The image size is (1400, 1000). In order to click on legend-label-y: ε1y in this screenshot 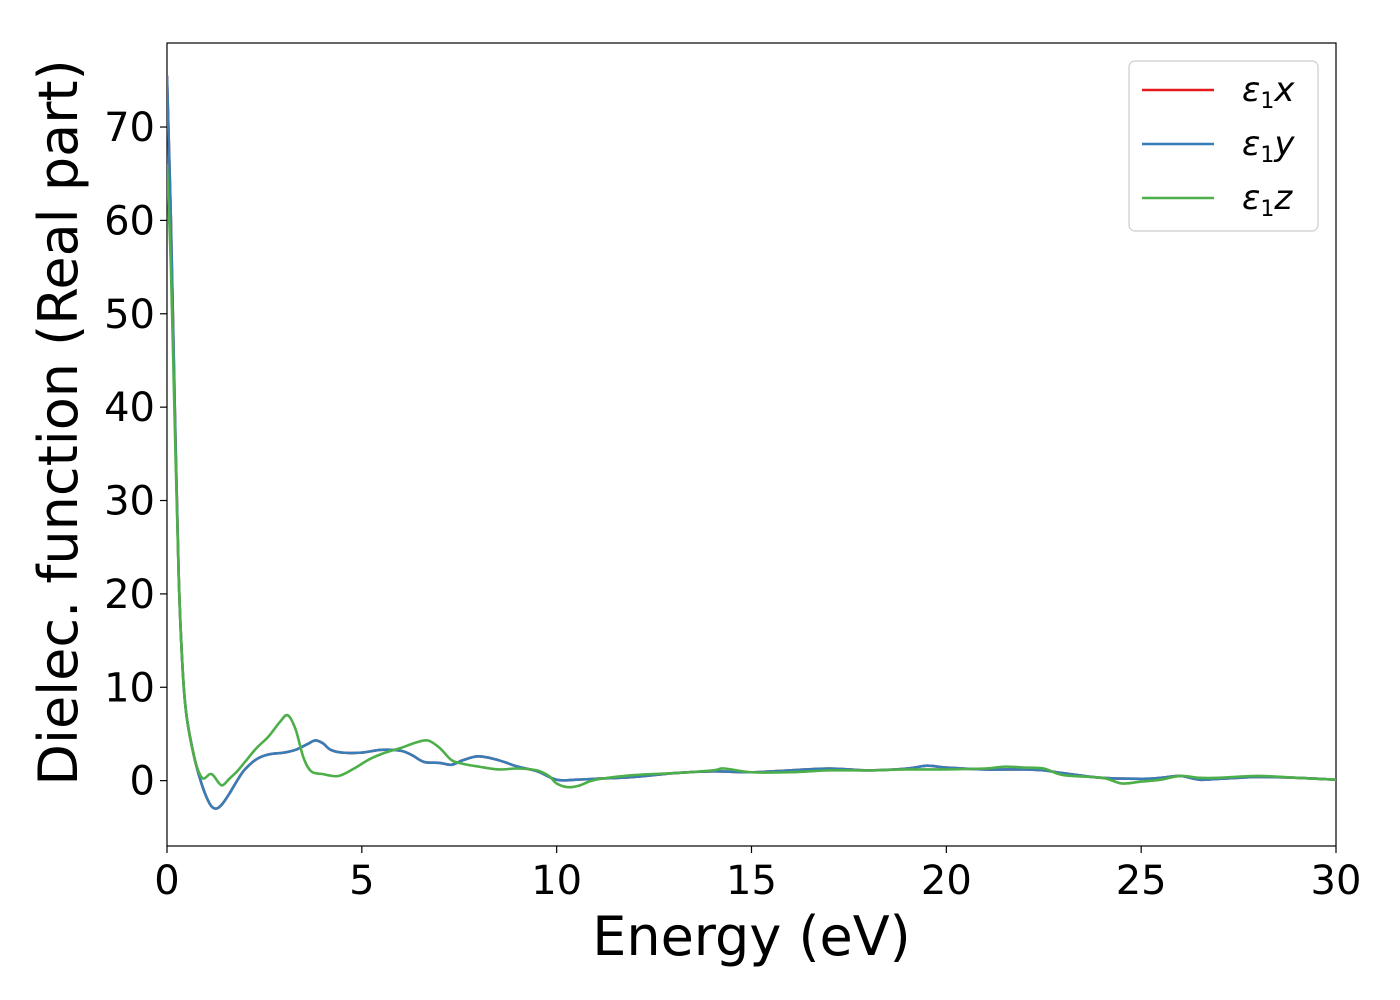, I will do `click(1268, 146)`.